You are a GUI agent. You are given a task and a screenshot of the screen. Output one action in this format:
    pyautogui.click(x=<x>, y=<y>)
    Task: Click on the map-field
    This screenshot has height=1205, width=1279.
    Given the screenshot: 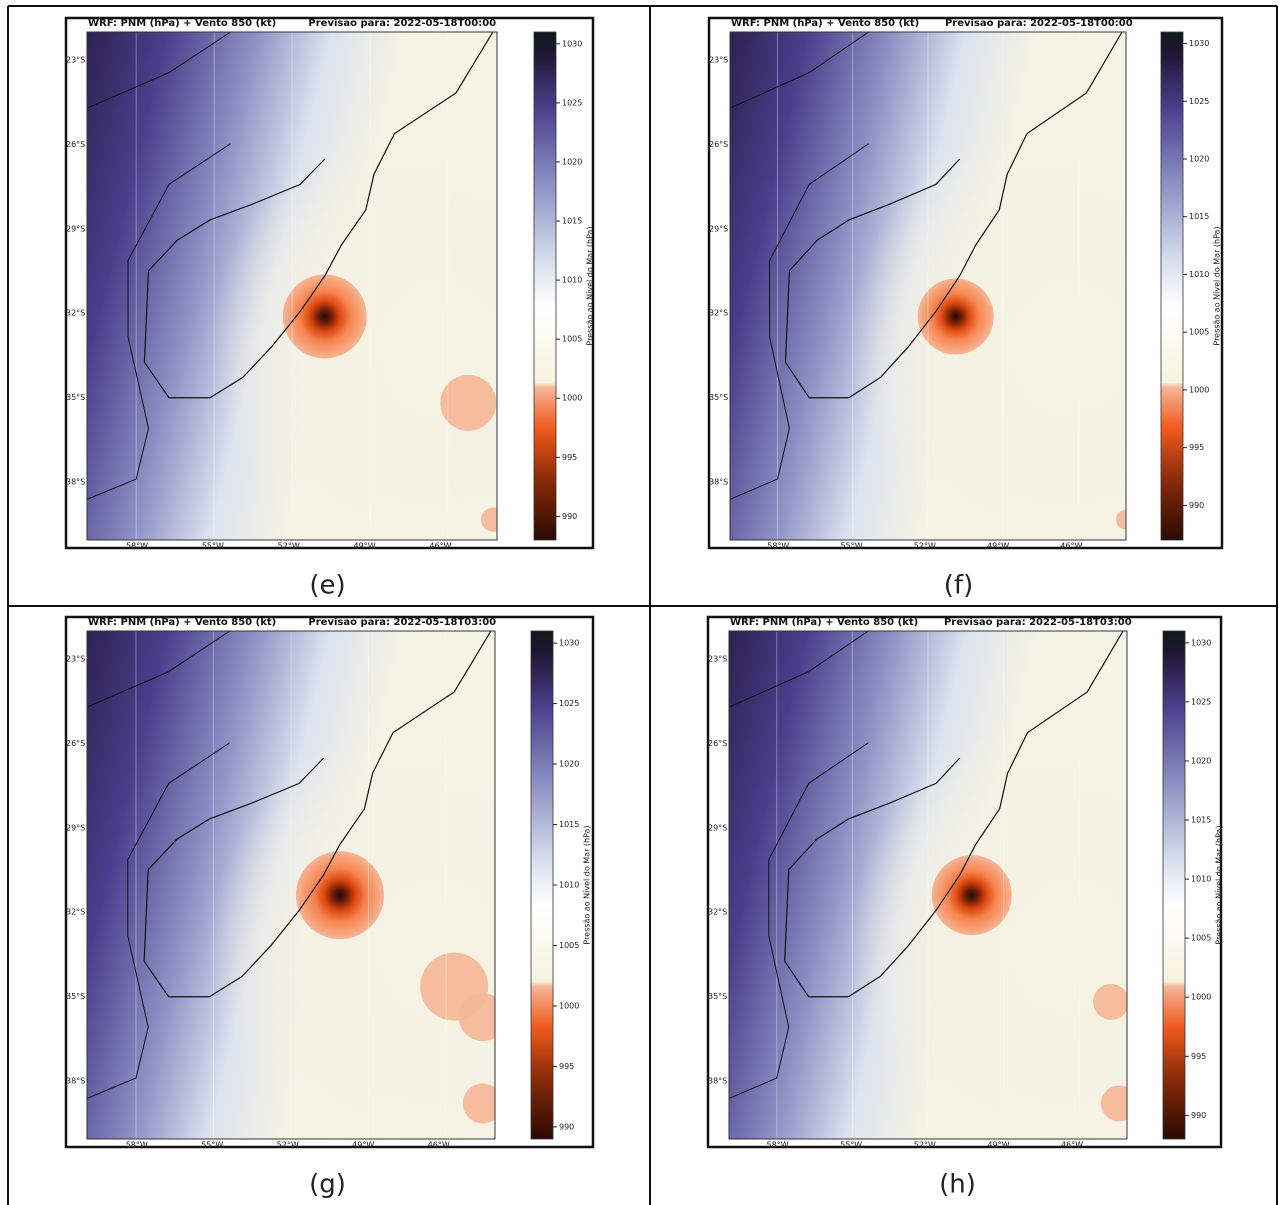 What is the action you would take?
    pyautogui.click(x=928, y=286)
    